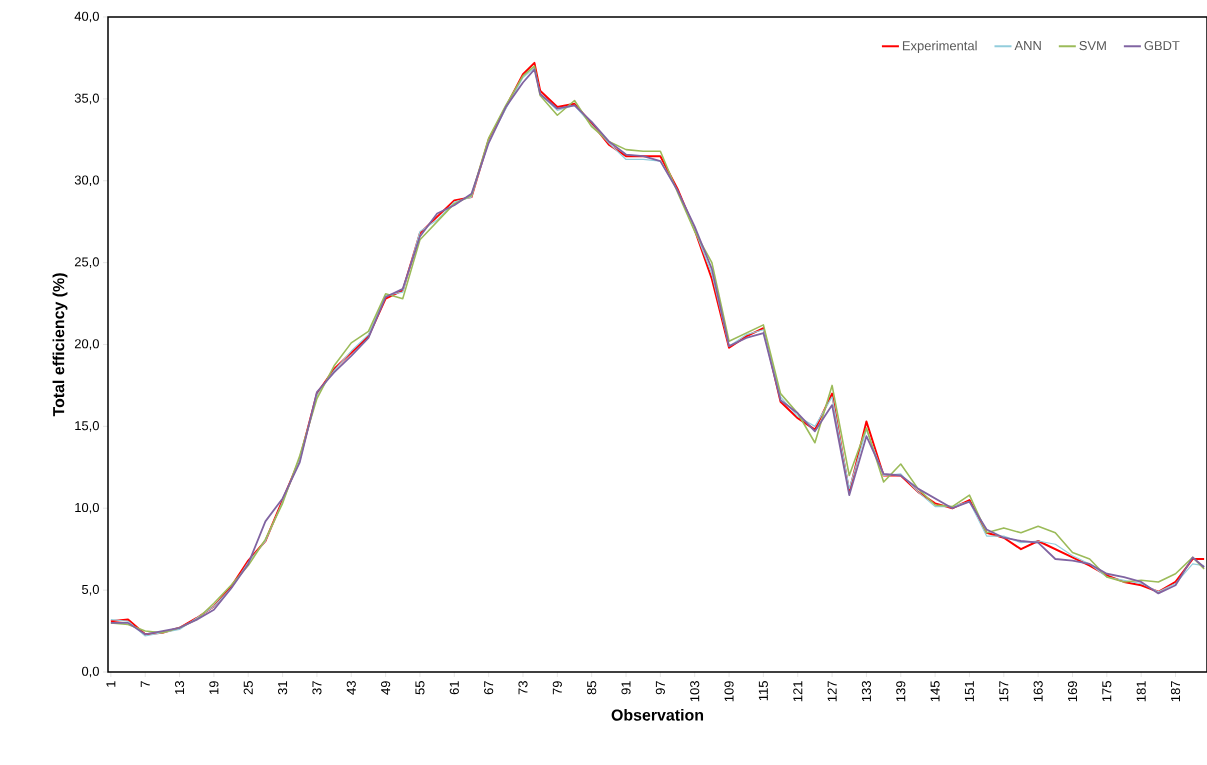 This screenshot has width=1207, height=765. Describe the element at coordinates (935, 691) in the screenshot. I see `x-tick-label: 145` at that location.